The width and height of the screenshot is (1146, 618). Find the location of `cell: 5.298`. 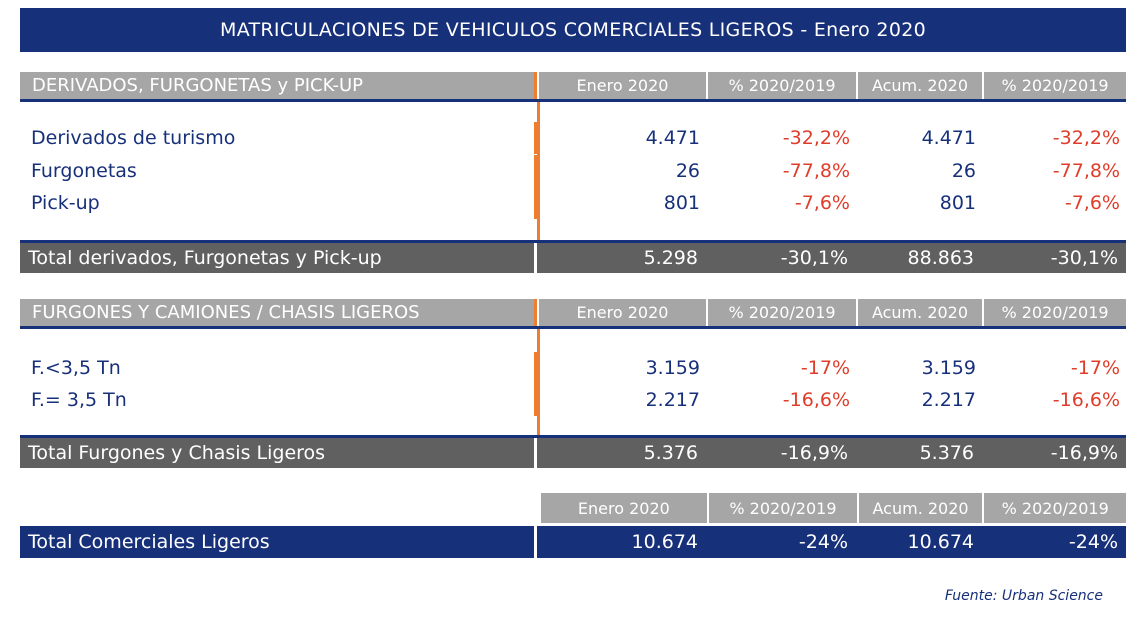

cell: 5.298 is located at coordinates (670, 258).